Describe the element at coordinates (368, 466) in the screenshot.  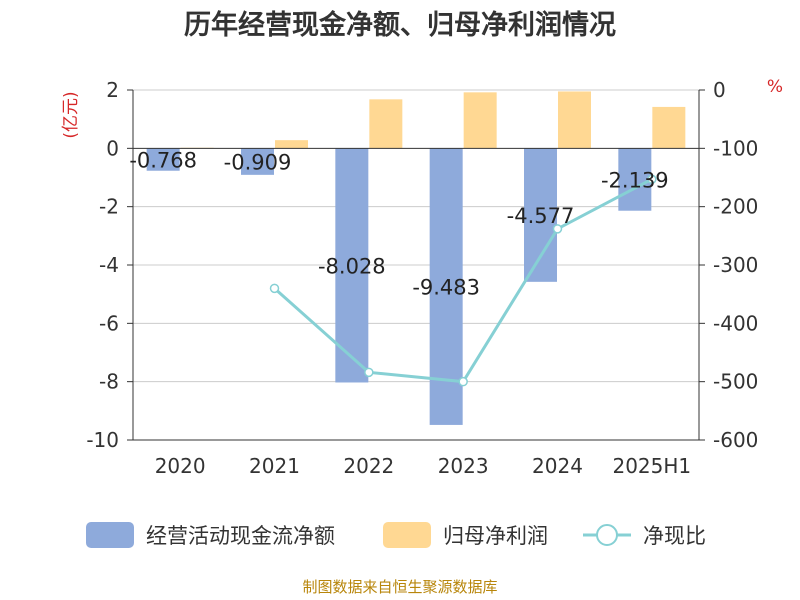
I see `x-tick-label: 2022` at that location.